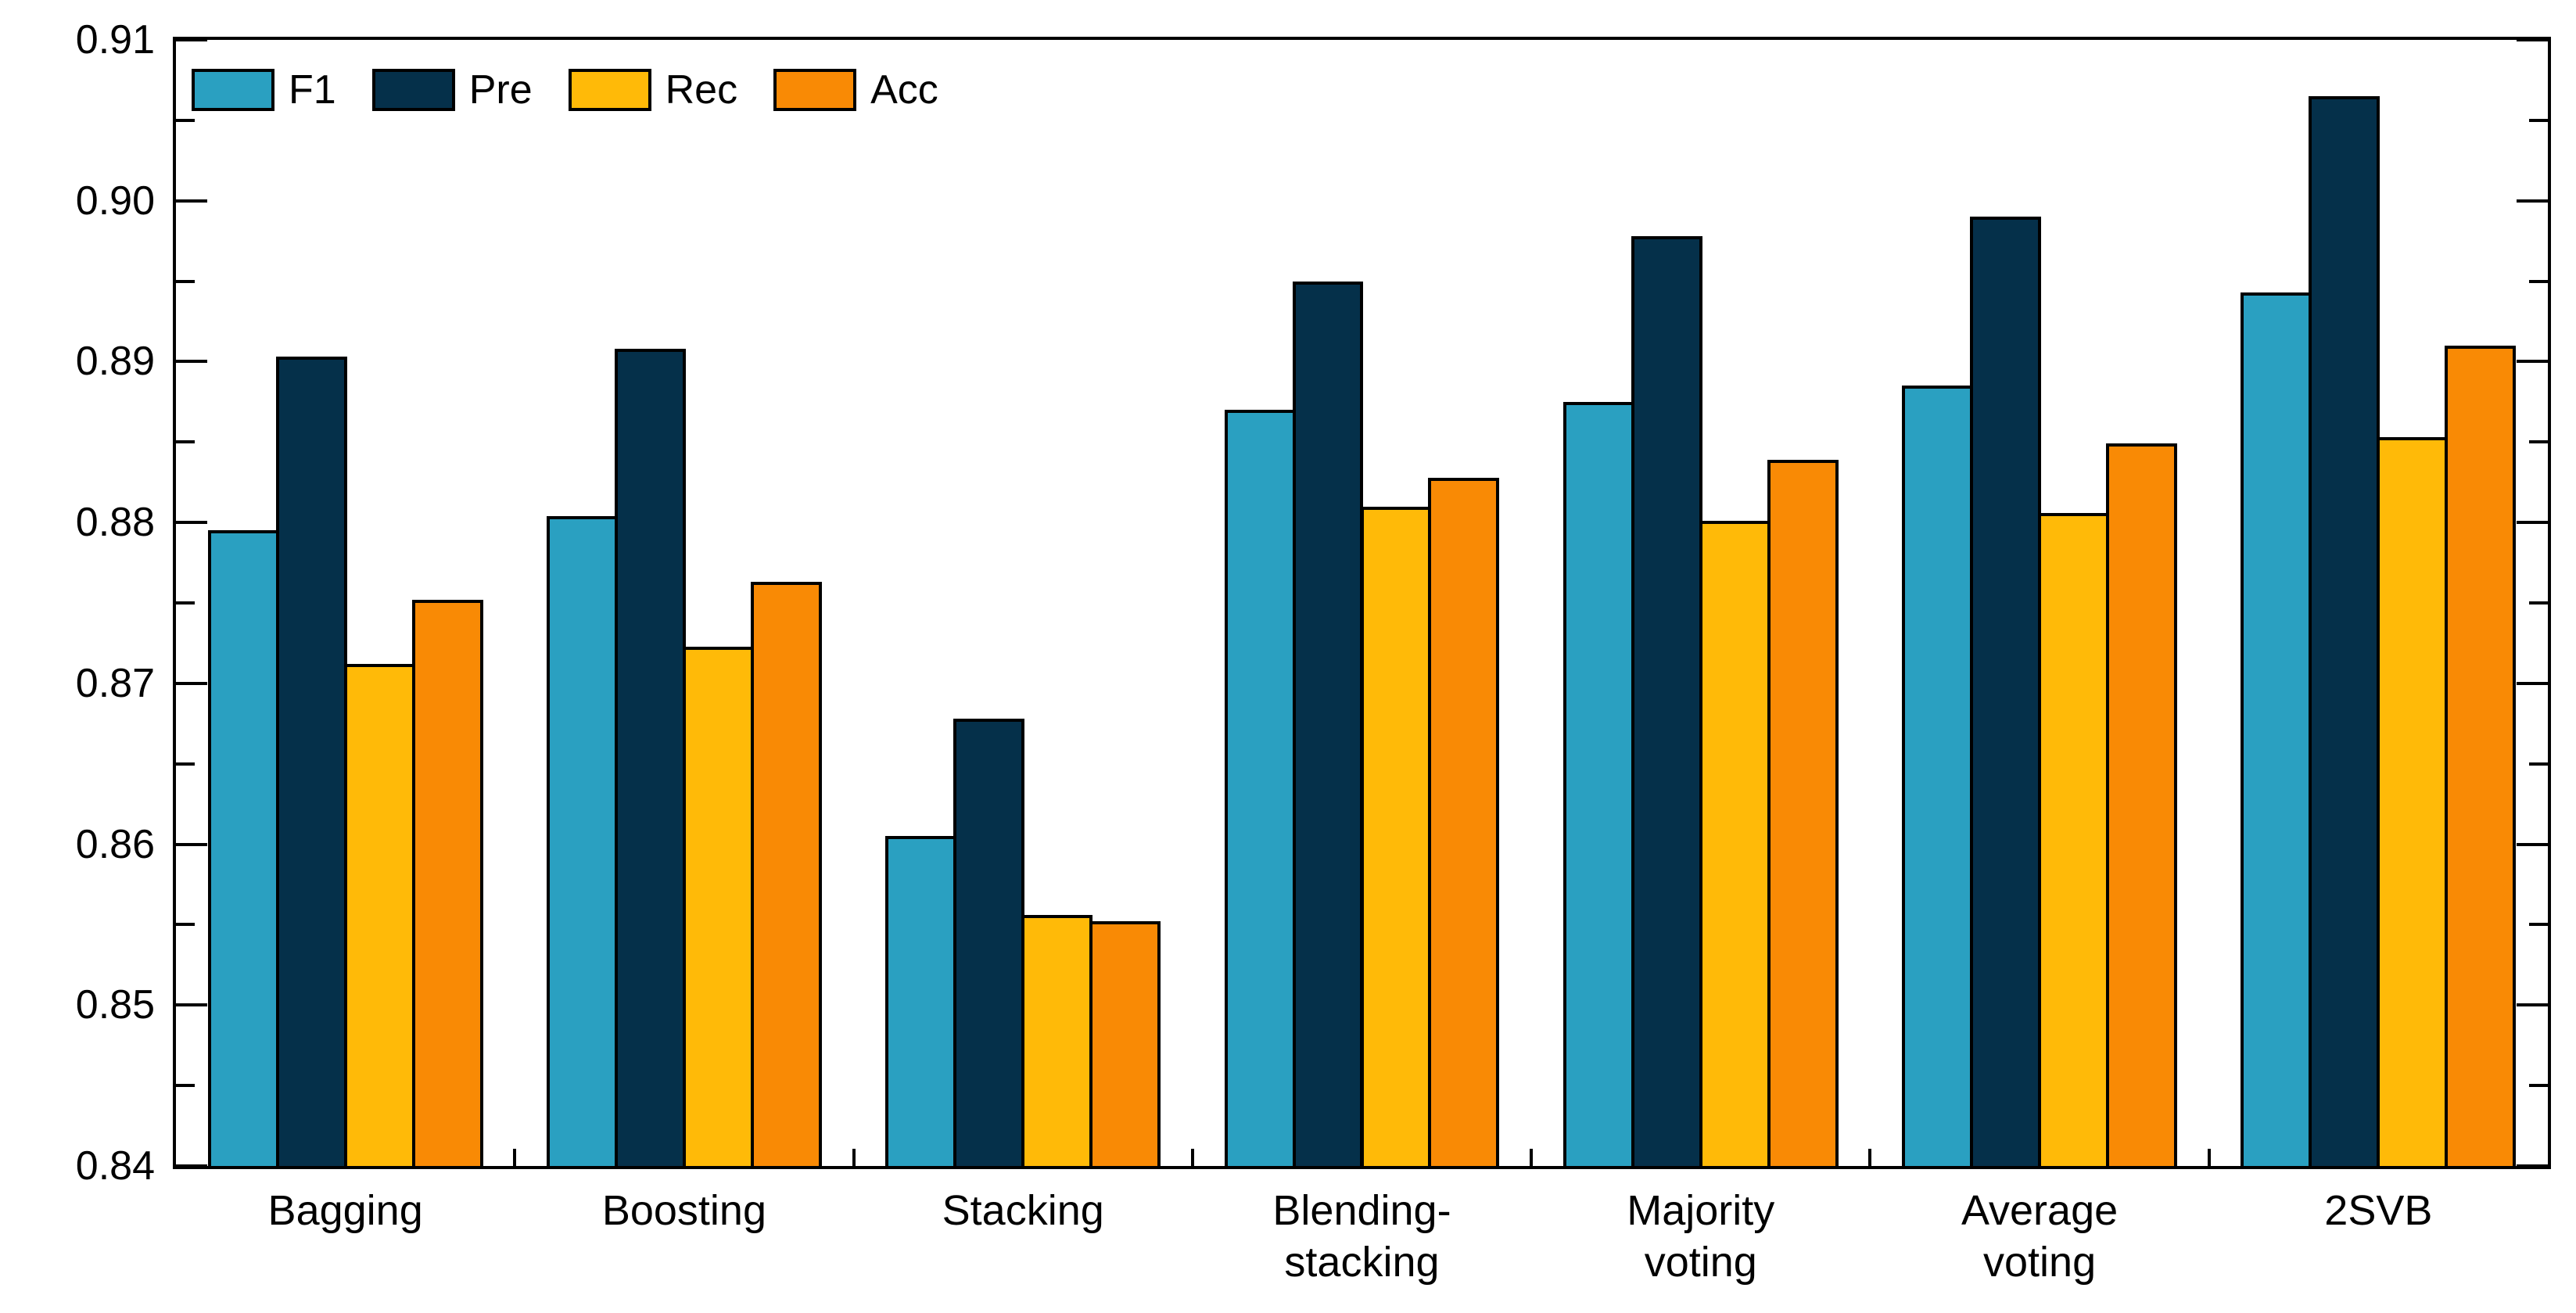  What do you see at coordinates (718, 907) in the screenshot?
I see `bar-Rec-Boosting` at bounding box center [718, 907].